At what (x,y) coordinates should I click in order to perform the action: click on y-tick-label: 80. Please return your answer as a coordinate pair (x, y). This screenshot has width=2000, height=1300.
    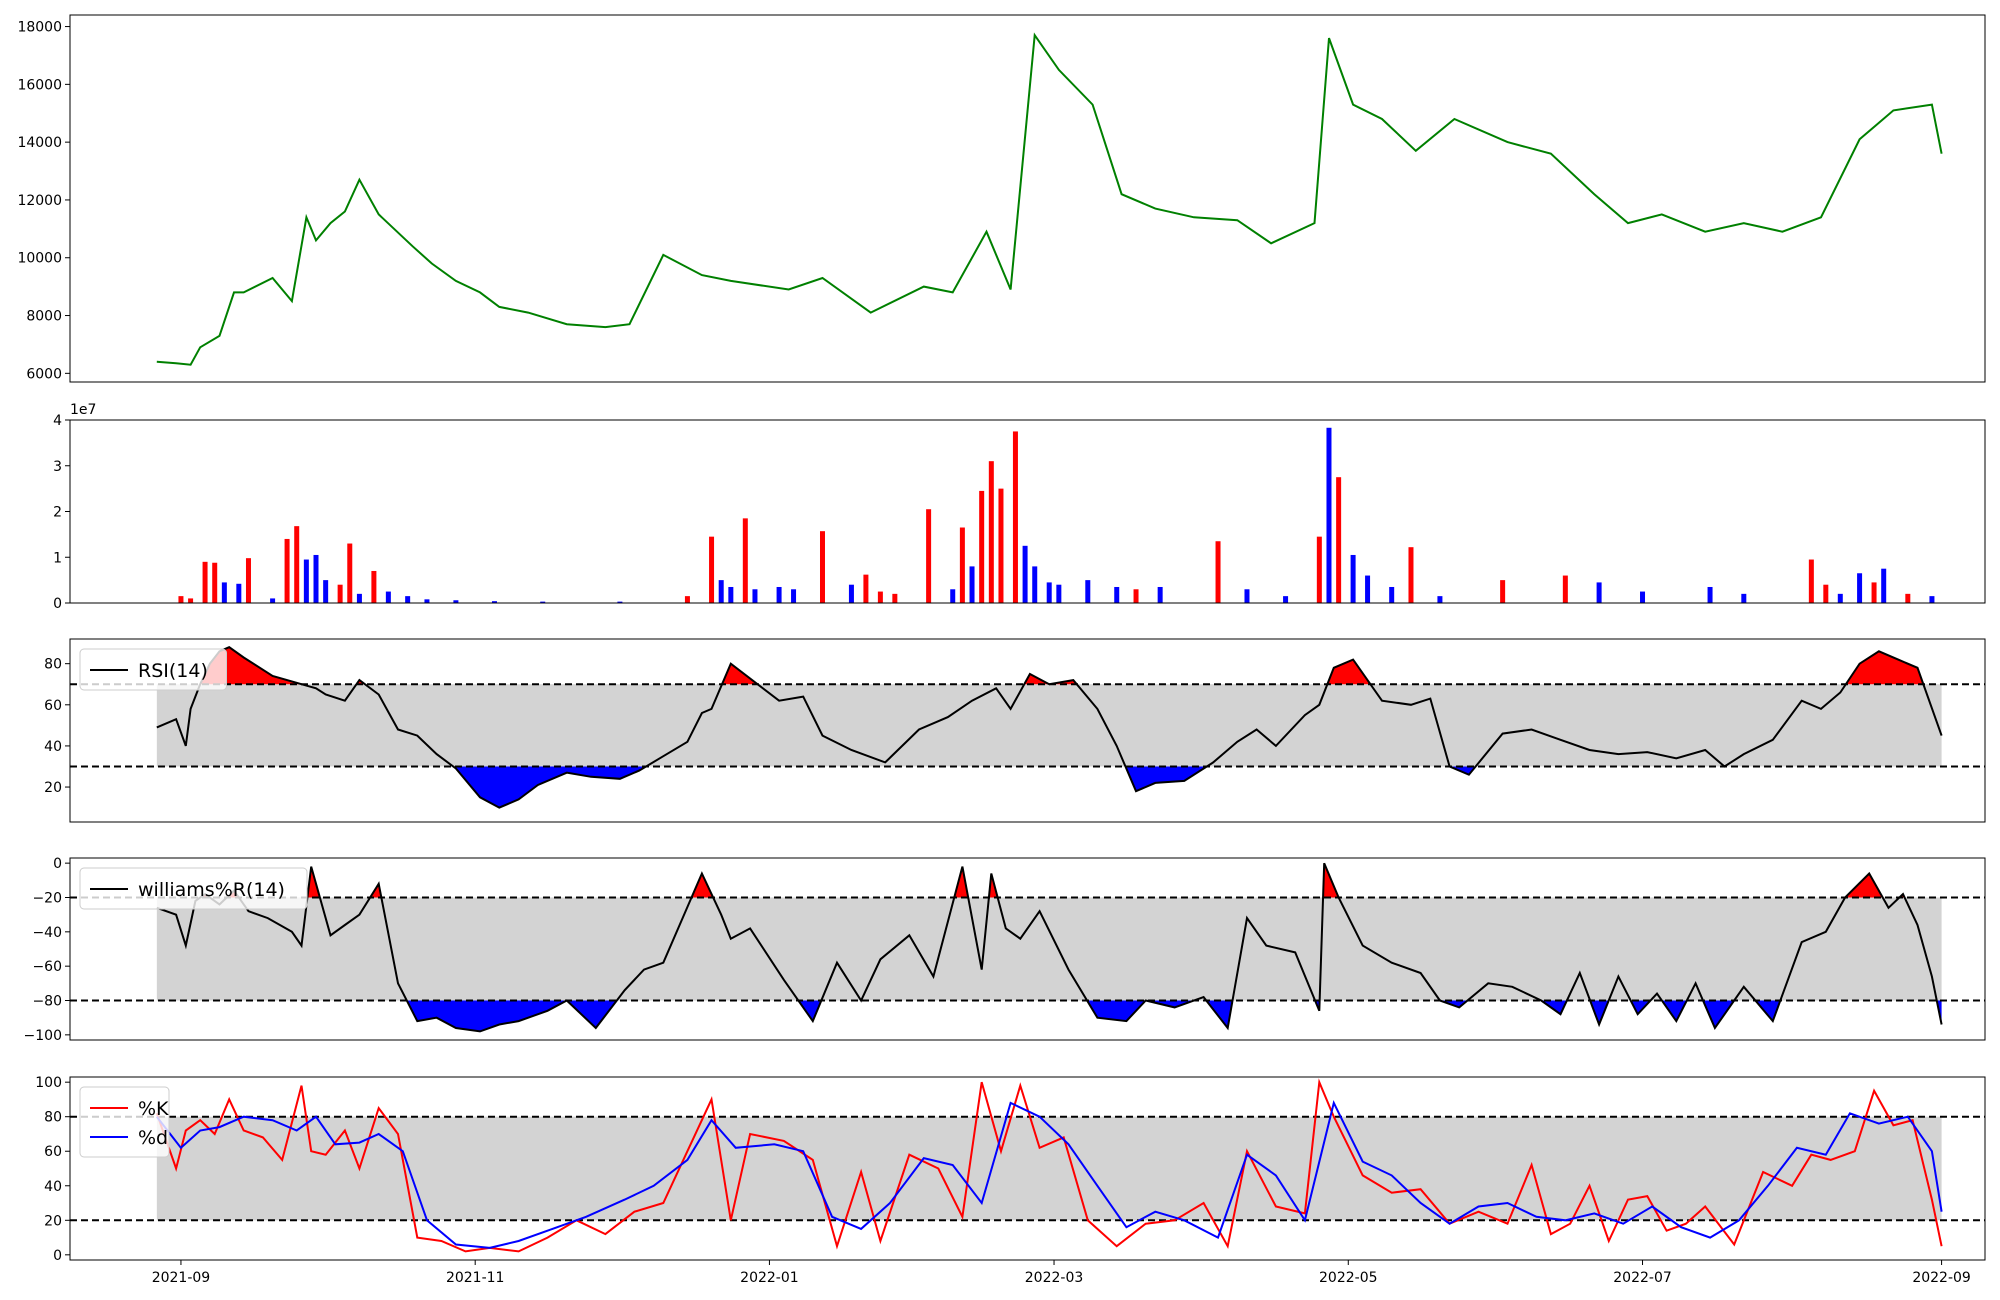
    Looking at the image, I should click on (53, 1118).